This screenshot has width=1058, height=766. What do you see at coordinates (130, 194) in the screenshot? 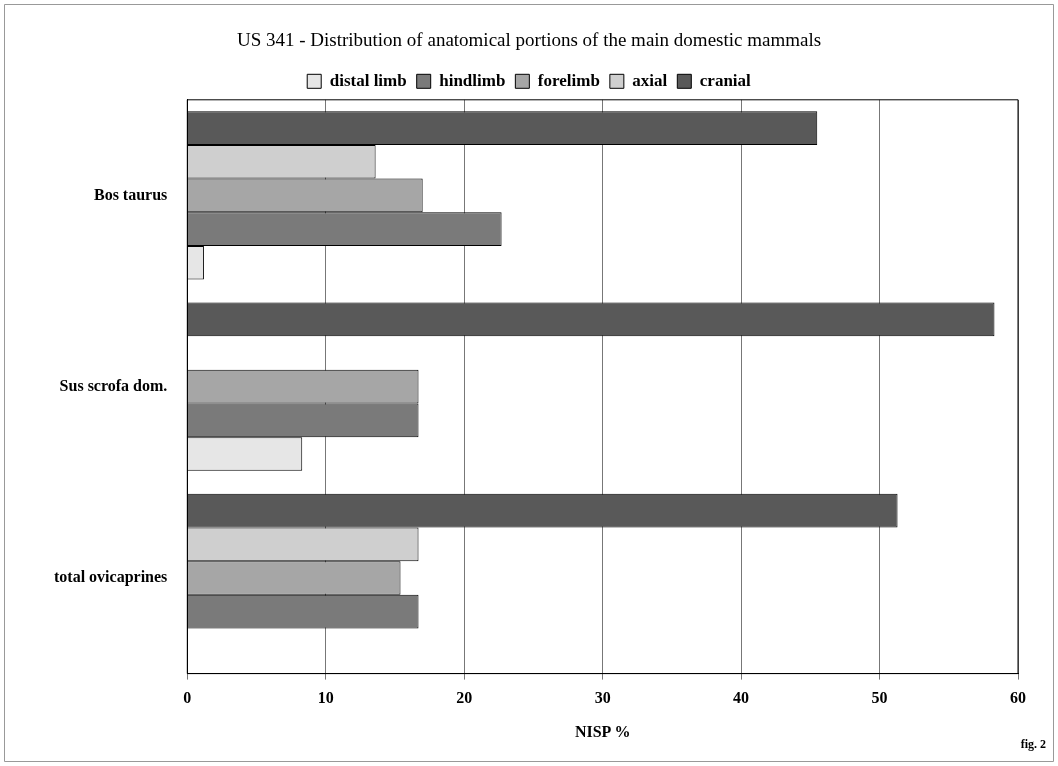
I see `y-tick-label: Bos taurus` at bounding box center [130, 194].